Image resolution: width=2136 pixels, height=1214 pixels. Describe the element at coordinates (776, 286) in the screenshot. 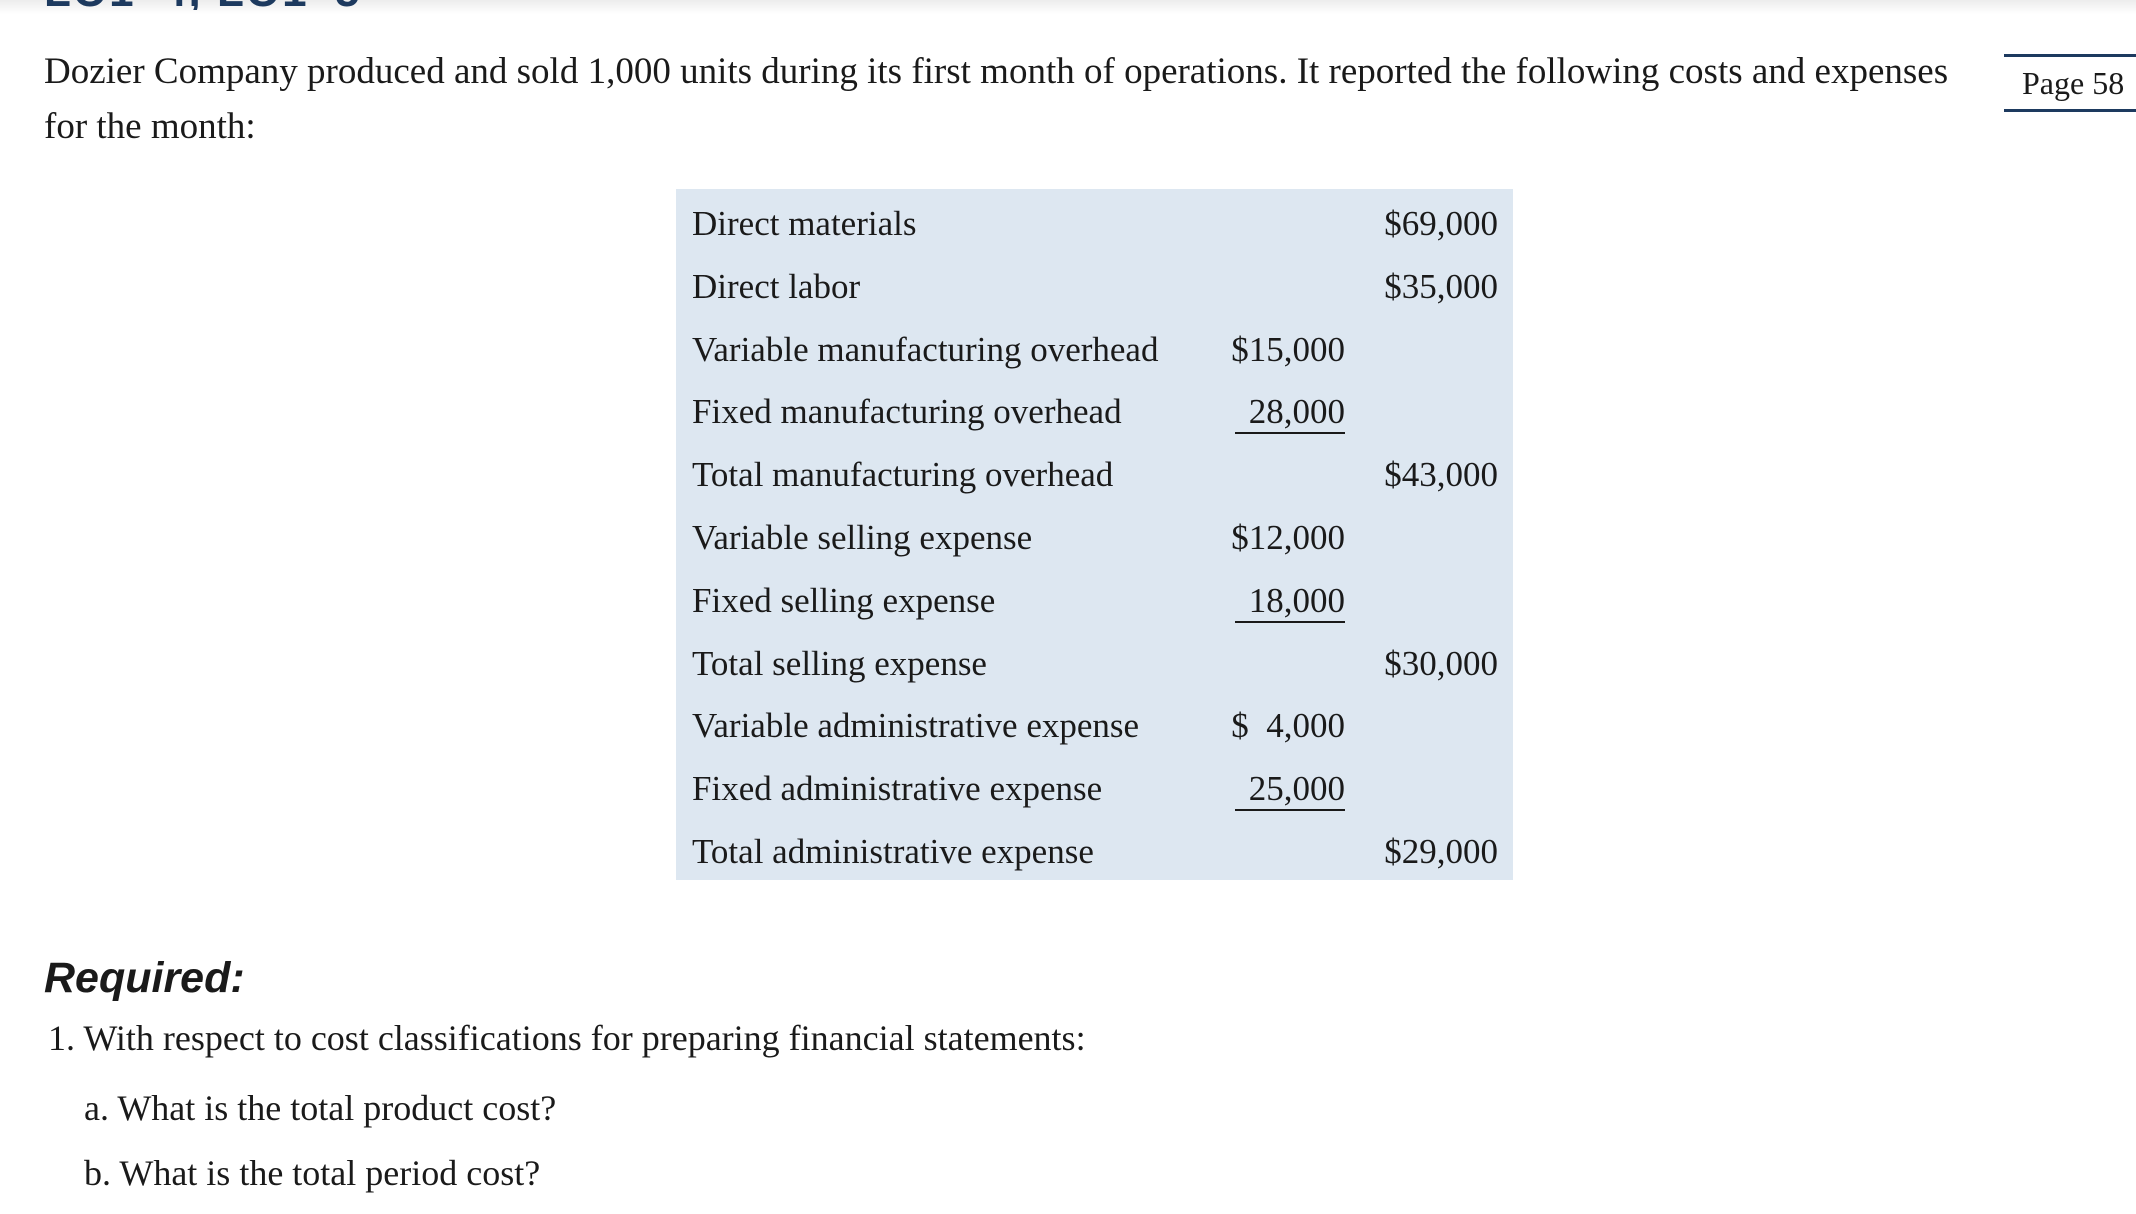

I see `row-label: Direct labor` at that location.